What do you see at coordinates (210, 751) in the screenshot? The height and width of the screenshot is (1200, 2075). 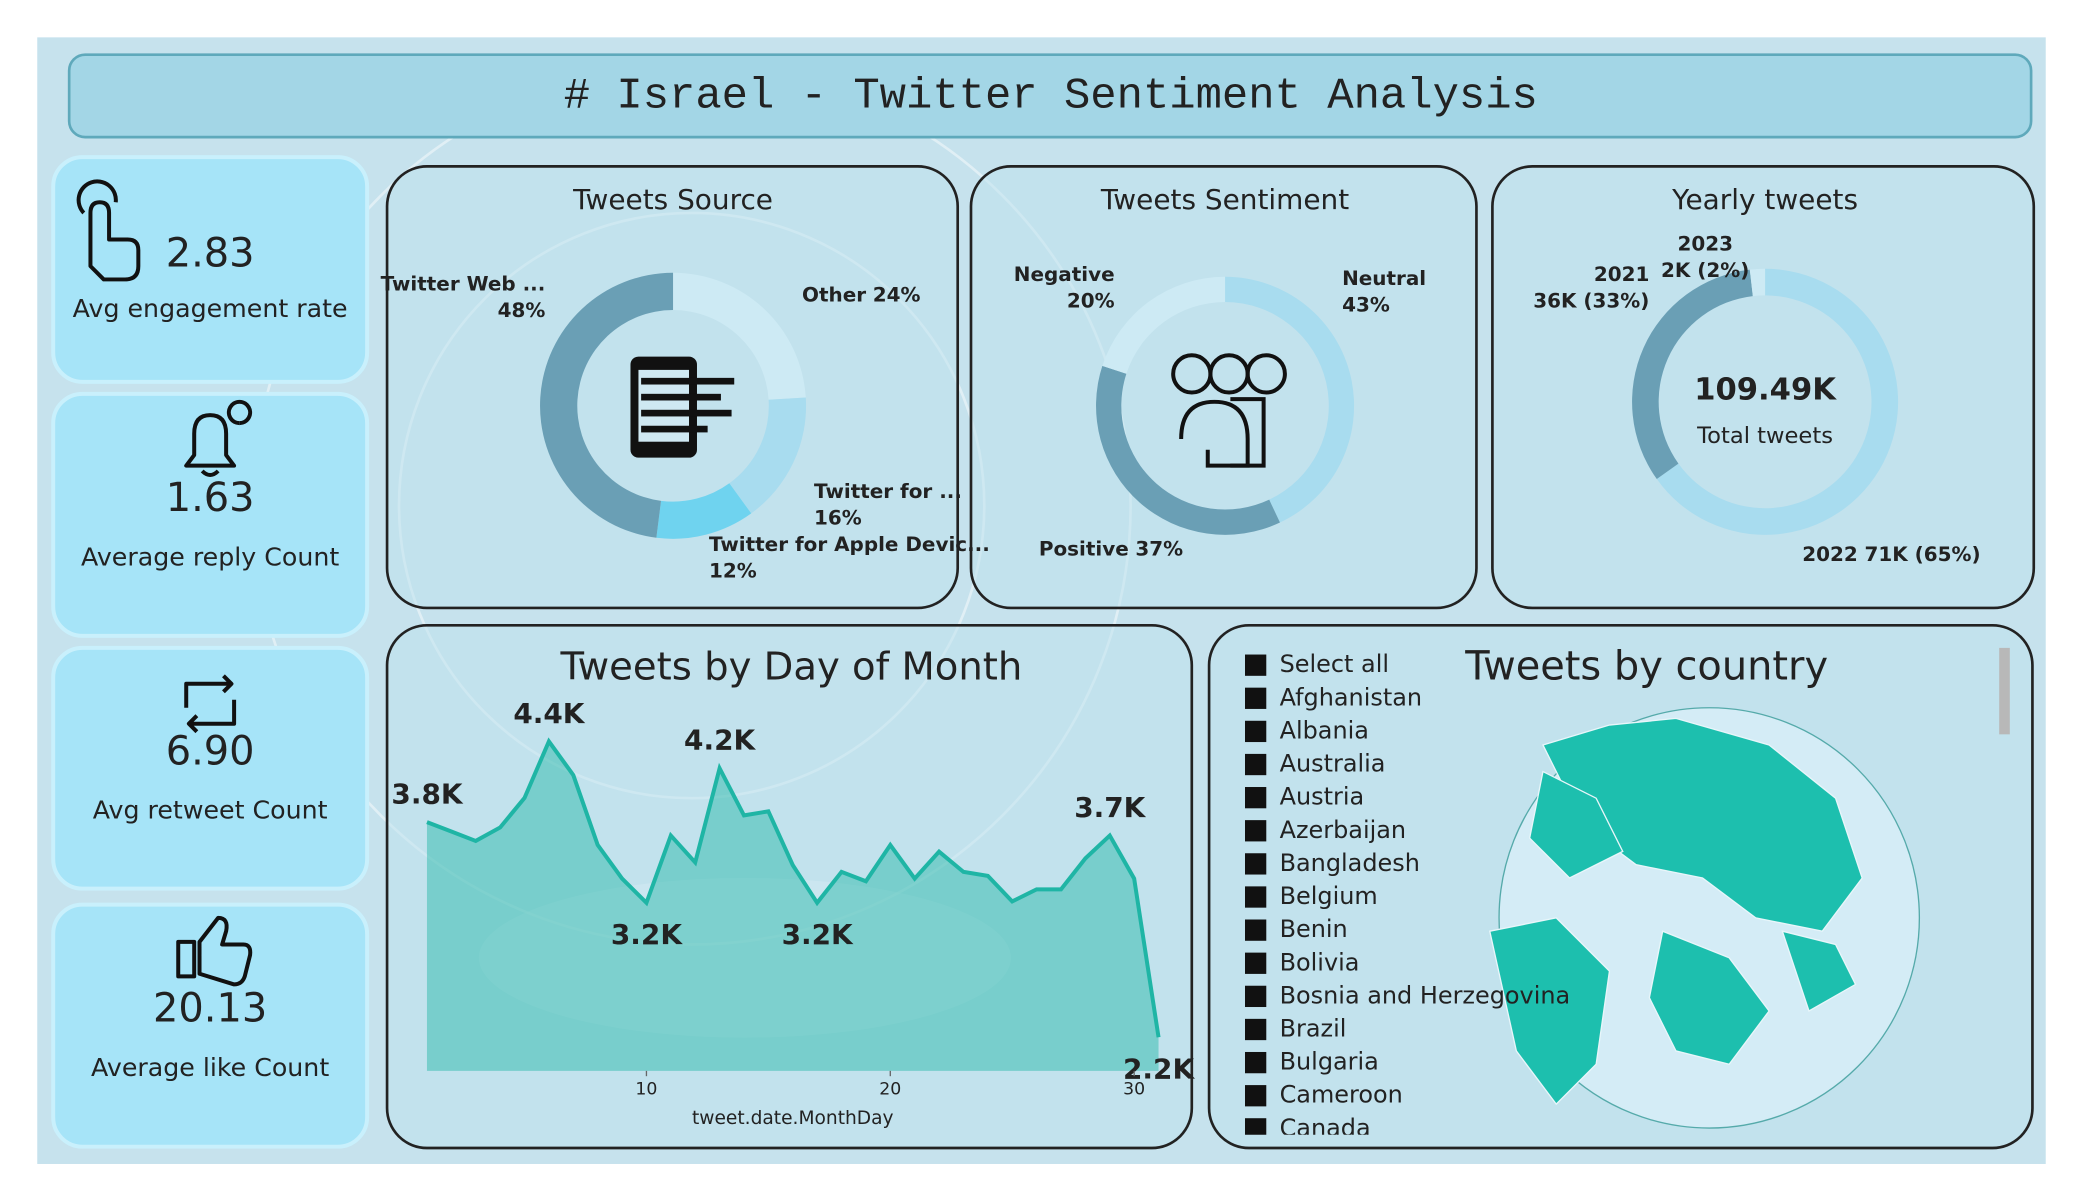 I see `kpi-value: 6.90` at bounding box center [210, 751].